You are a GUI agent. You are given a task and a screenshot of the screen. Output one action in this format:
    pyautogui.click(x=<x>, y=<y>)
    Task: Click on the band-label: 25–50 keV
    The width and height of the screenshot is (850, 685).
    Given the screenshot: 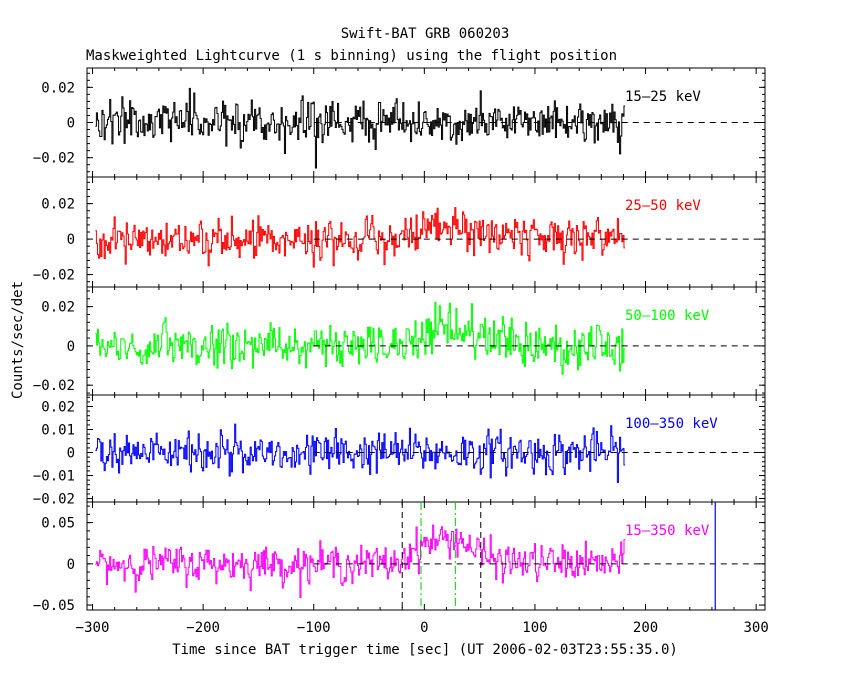 What is the action you would take?
    pyautogui.click(x=663, y=206)
    